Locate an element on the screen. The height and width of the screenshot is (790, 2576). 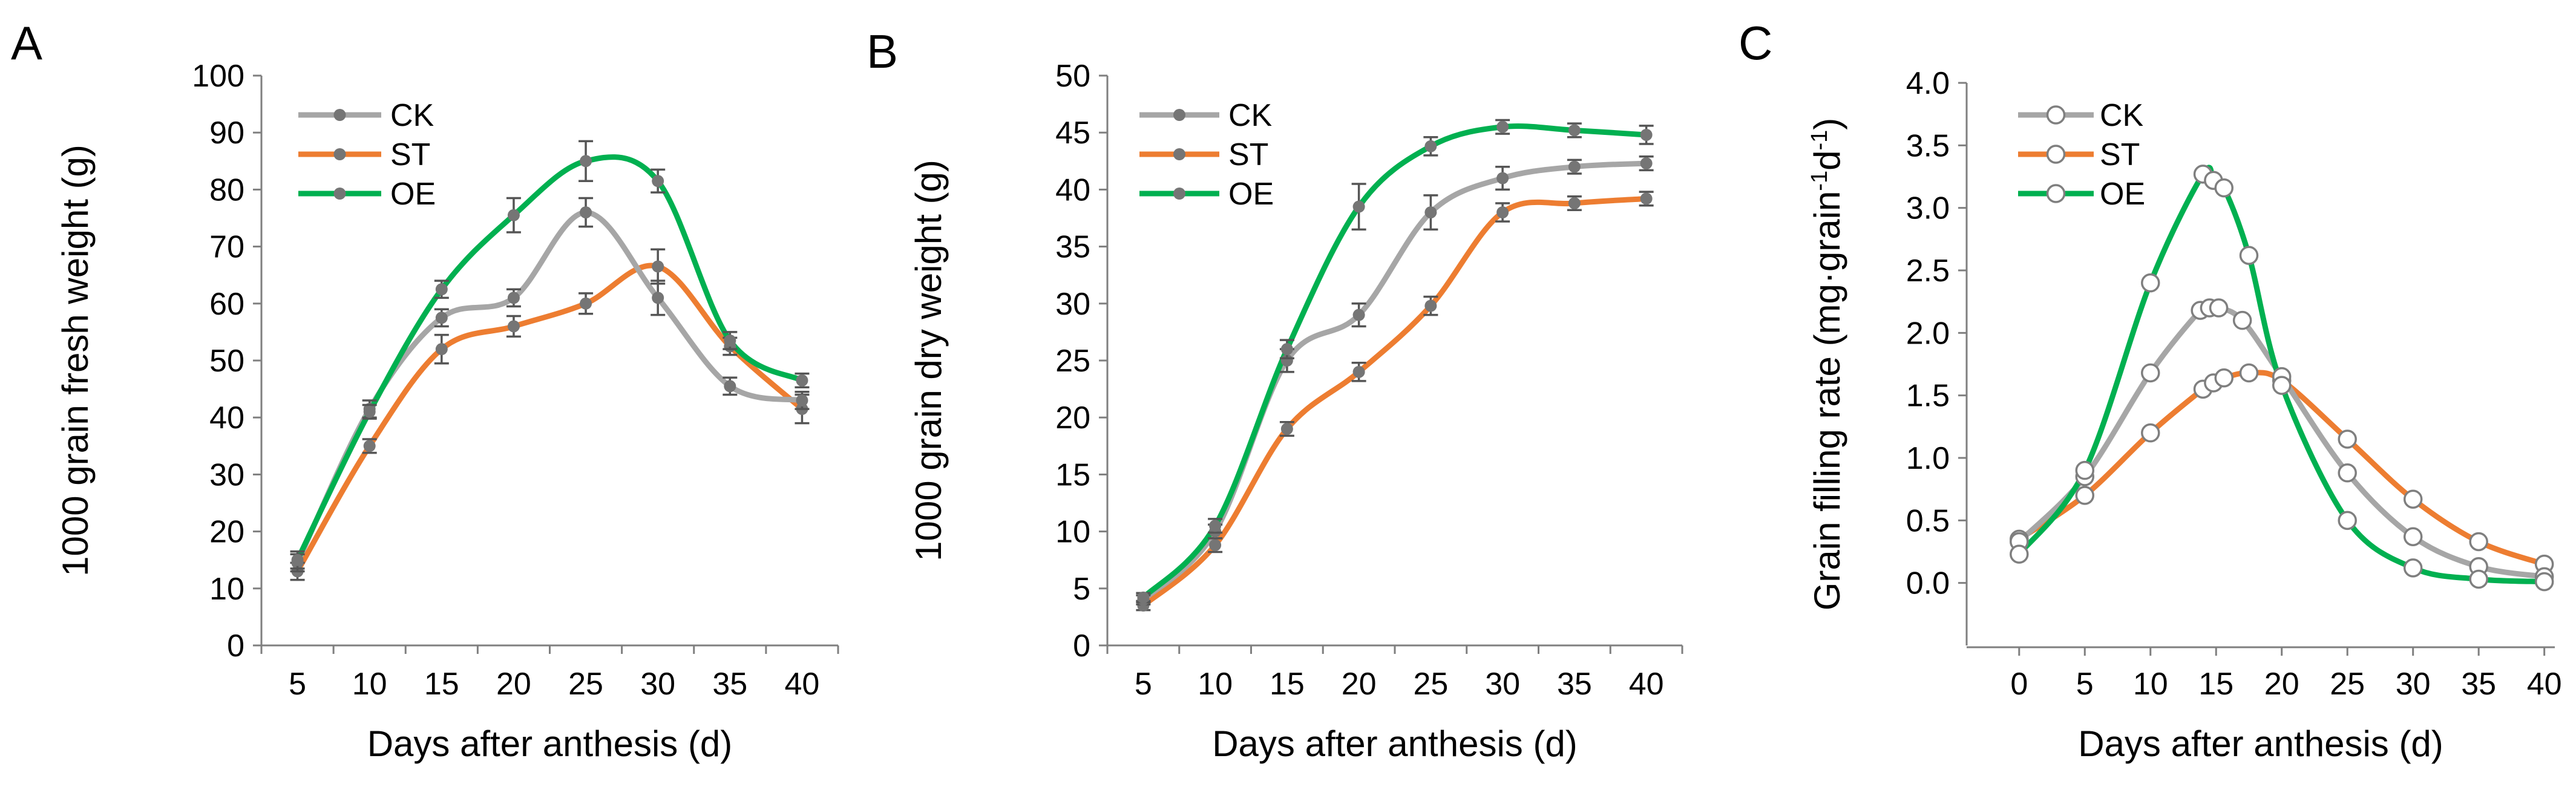
y-tick-label: 60 is located at coordinates (226, 304).